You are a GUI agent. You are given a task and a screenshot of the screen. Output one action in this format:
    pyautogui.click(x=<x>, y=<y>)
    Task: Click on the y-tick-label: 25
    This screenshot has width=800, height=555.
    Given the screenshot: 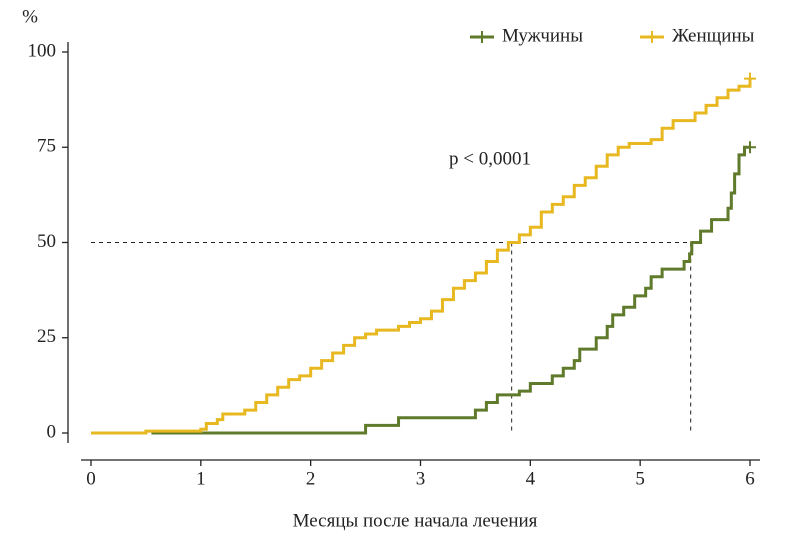 What is the action you would take?
    pyautogui.click(x=46, y=336)
    